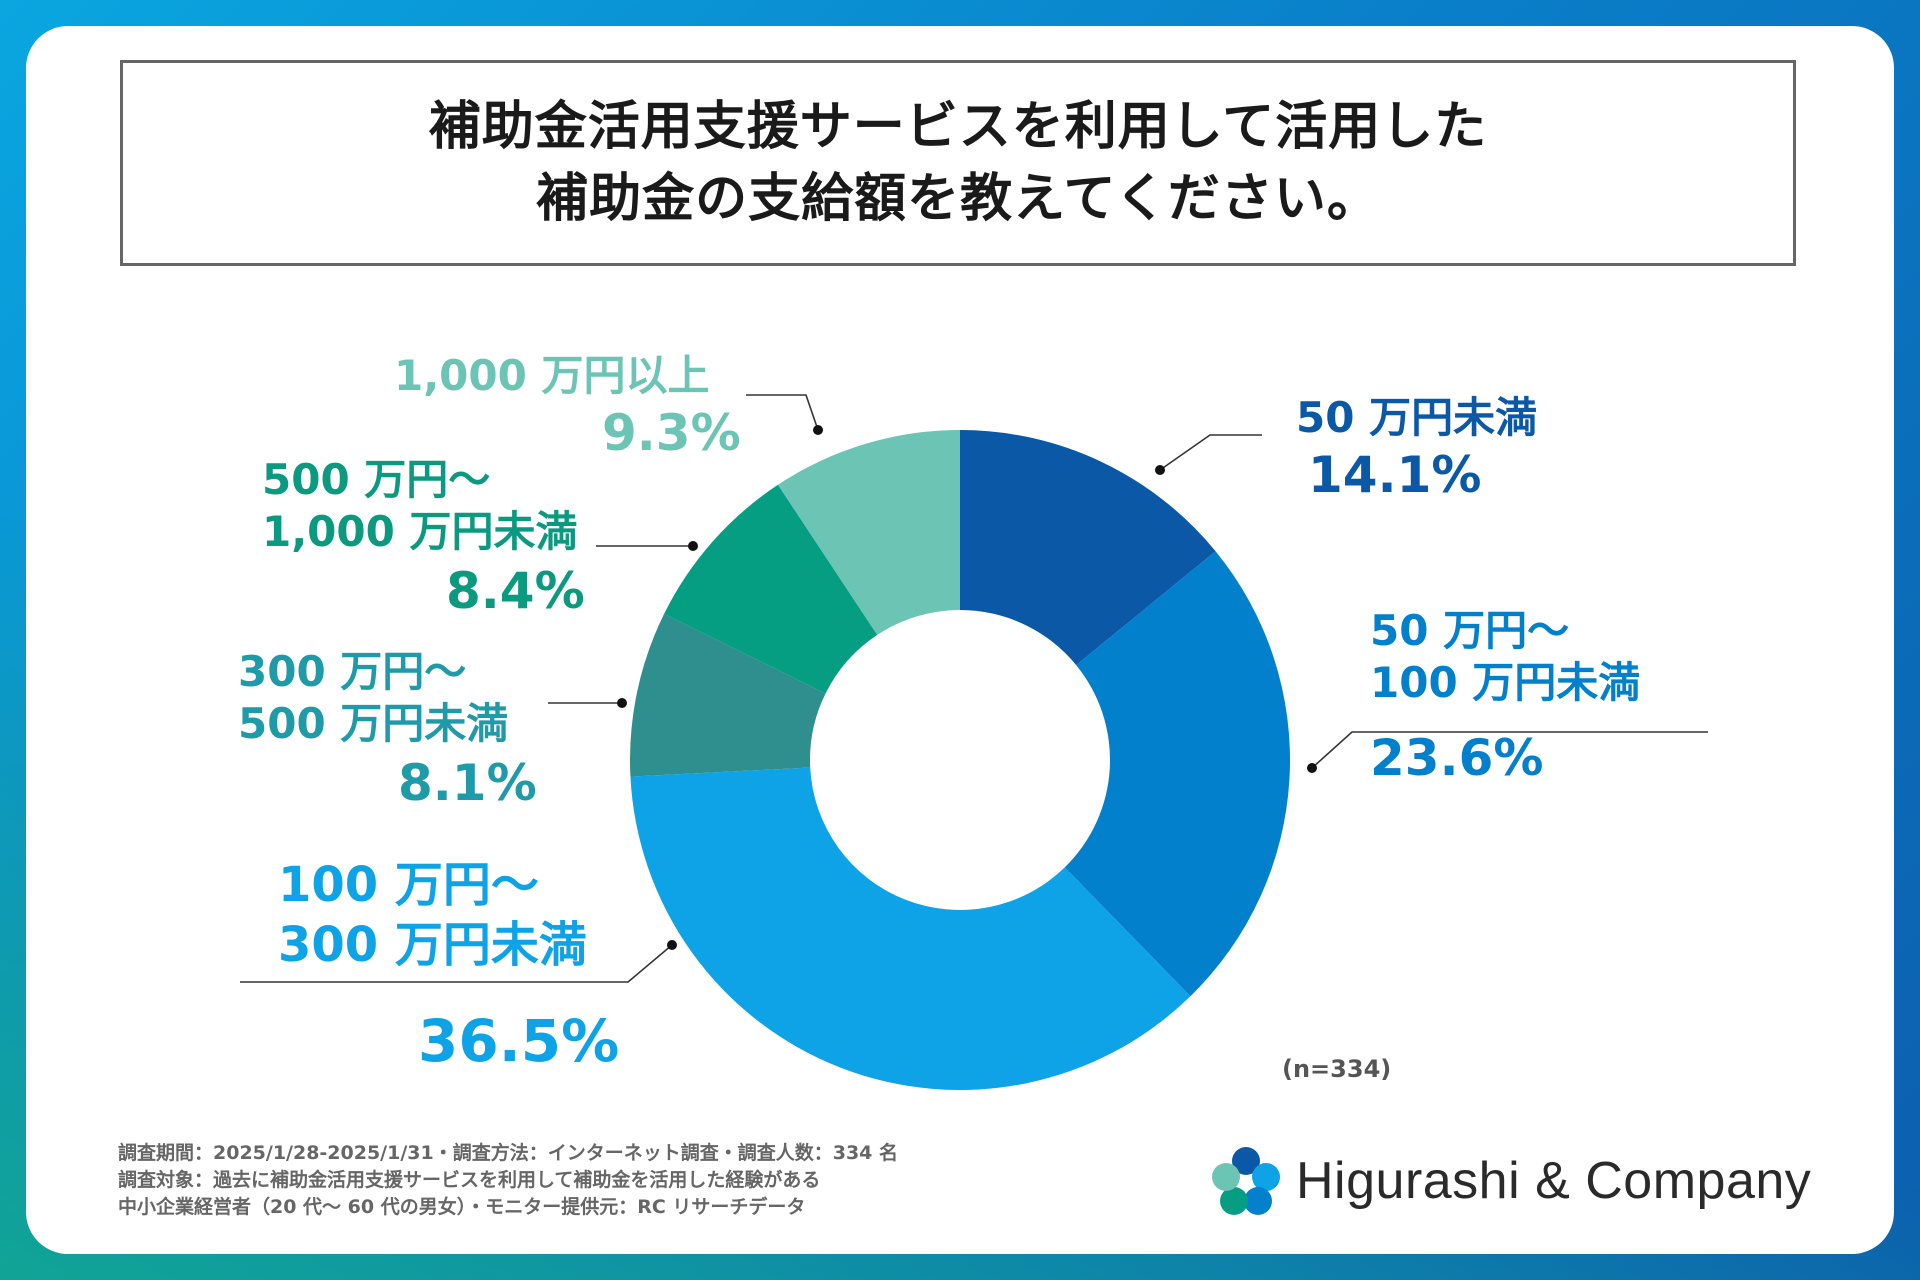  I want to click on slice-0-category: 50 万円未満, so click(1417, 417).